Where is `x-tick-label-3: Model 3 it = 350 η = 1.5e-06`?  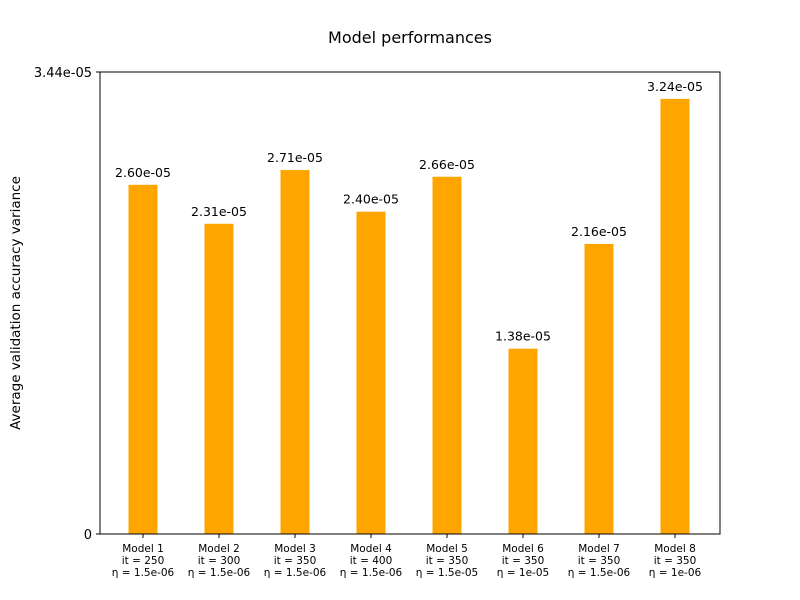 x-tick-label-3: Model 3 it = 350 η = 1.5e-06 is located at coordinates (295, 561).